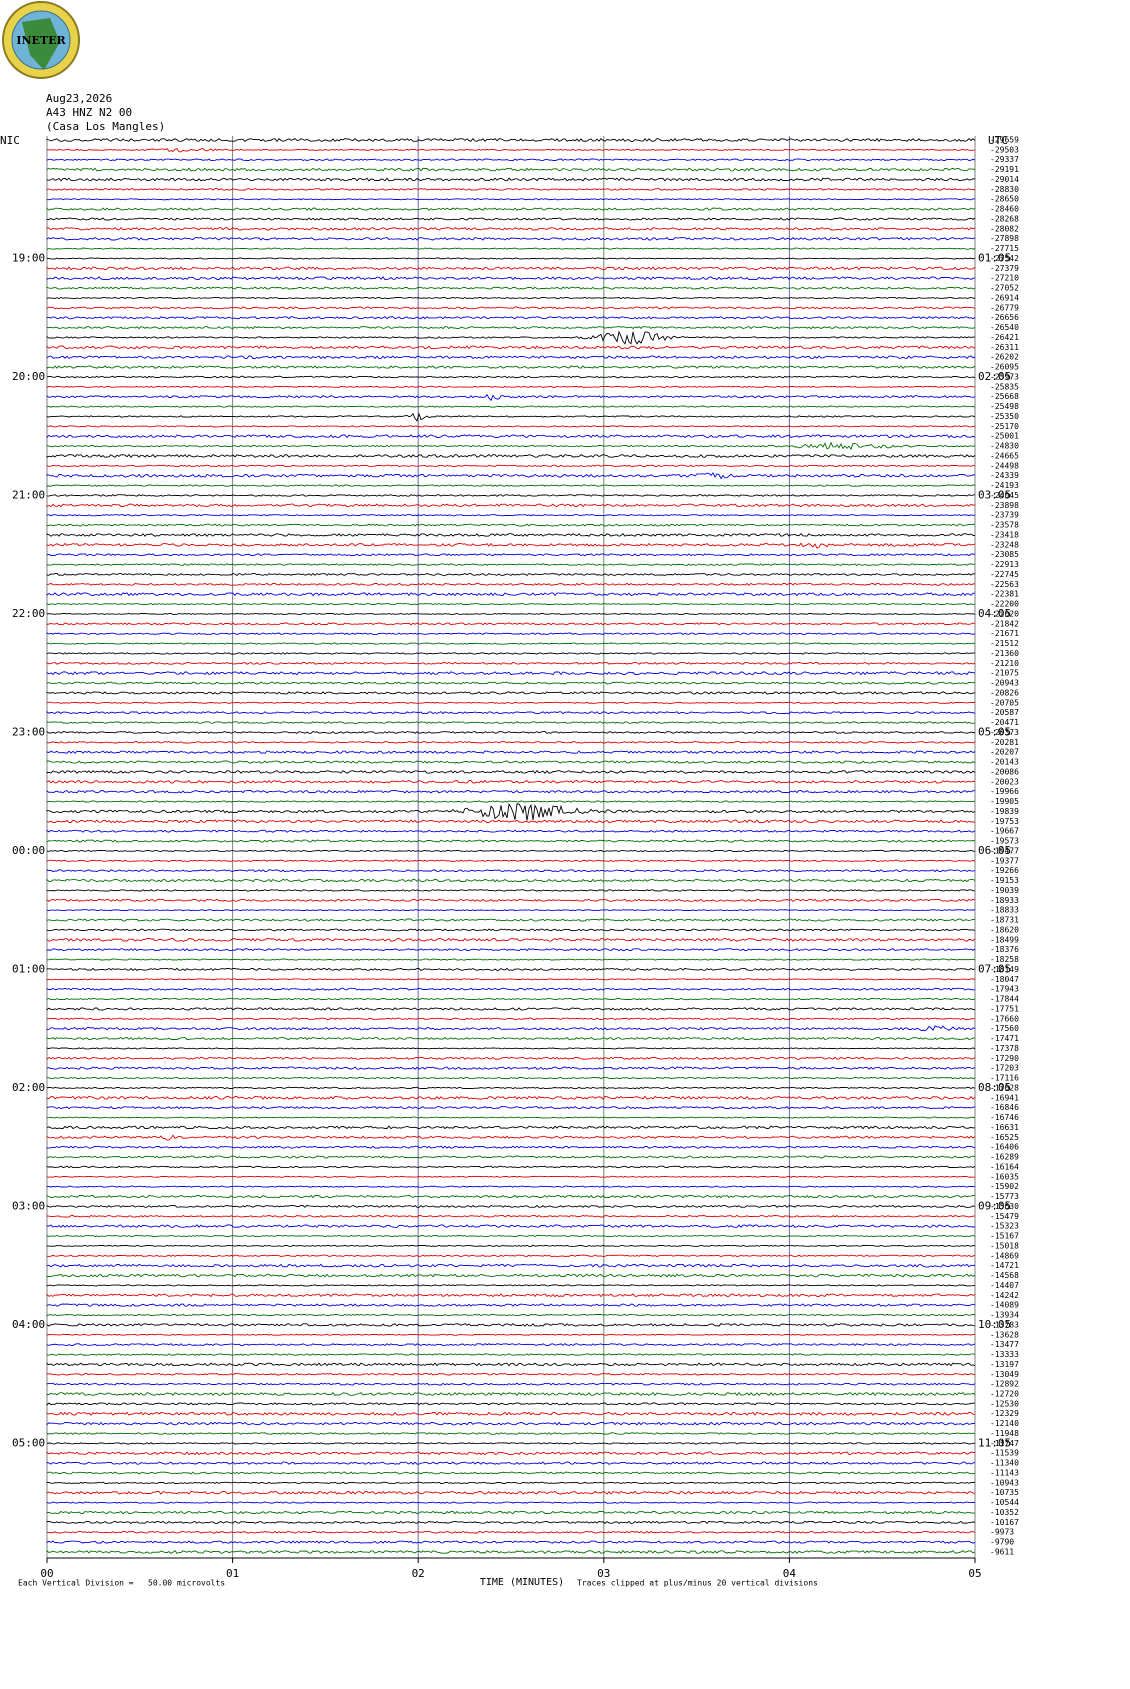  What do you see at coordinates (994, 850) in the screenshot?
I see `right-hour-label: 06:05` at bounding box center [994, 850].